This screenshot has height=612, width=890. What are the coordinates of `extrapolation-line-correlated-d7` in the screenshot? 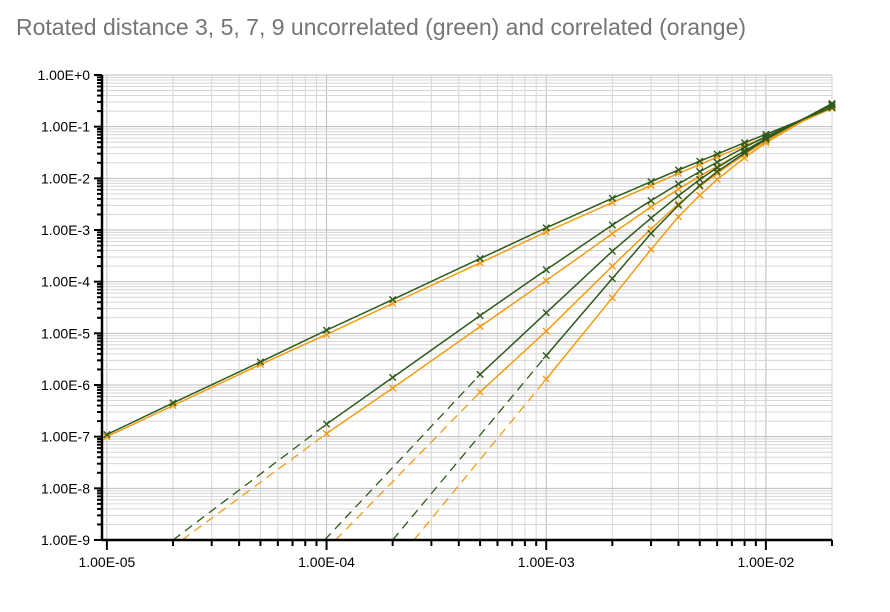 It's located at (408, 465).